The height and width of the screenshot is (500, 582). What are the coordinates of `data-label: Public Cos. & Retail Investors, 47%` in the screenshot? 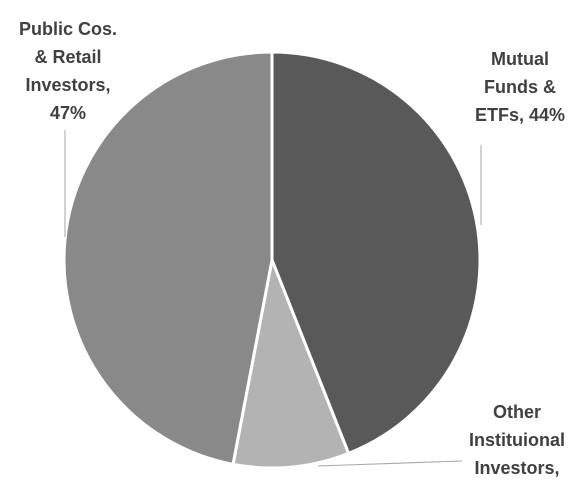 It's located at (68, 71).